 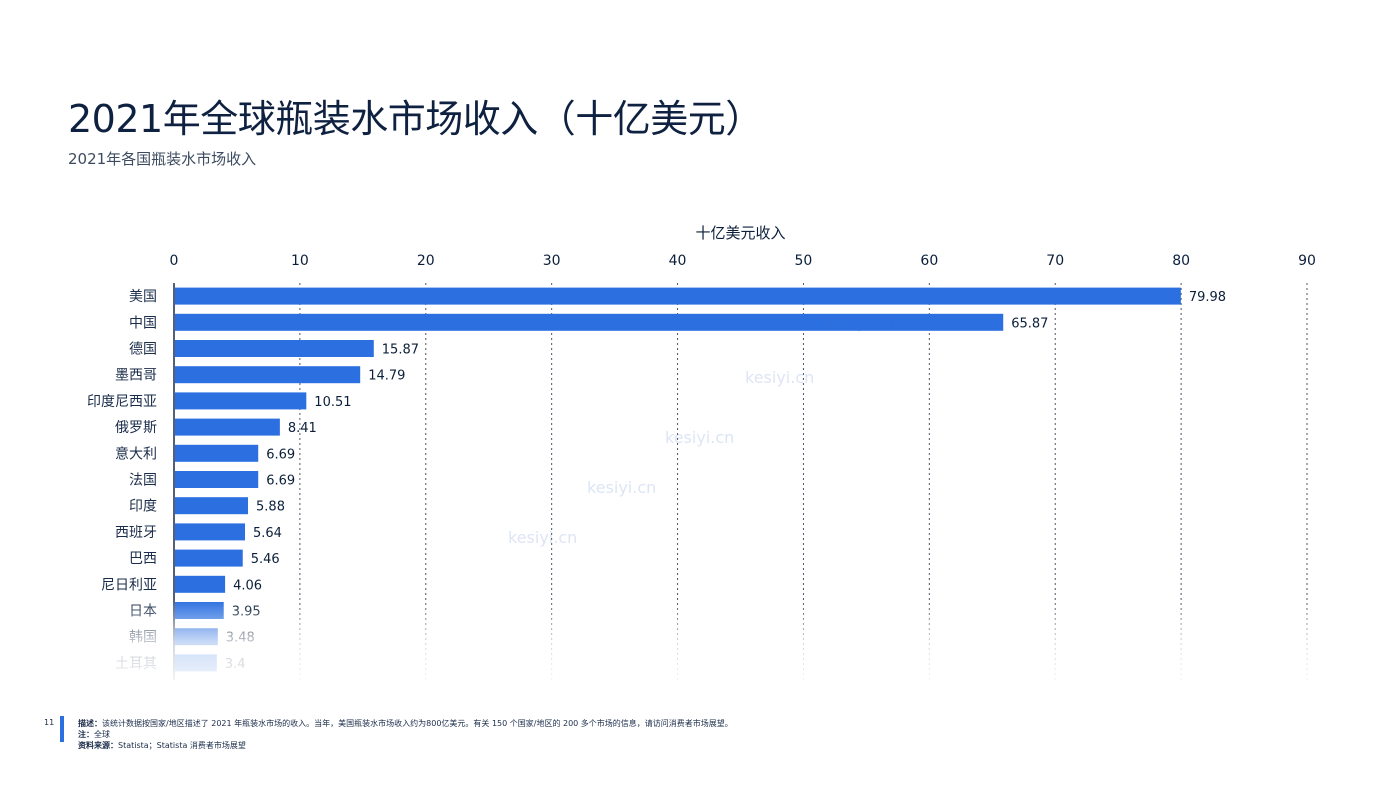 I want to click on data-label: 10.51, so click(x=332, y=402).